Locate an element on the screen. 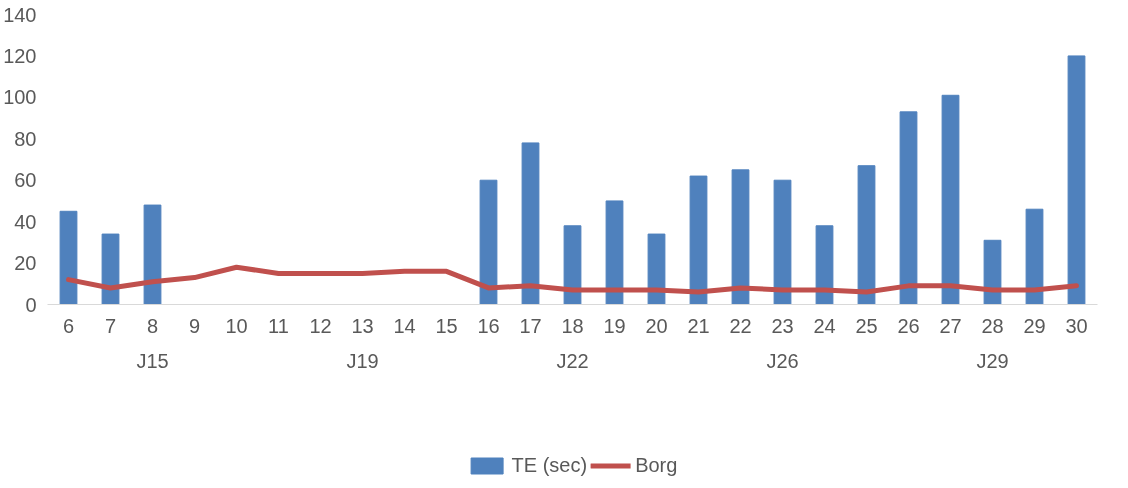 The width and height of the screenshot is (1128, 488). y-tick-label: 20 is located at coordinates (25, 263).